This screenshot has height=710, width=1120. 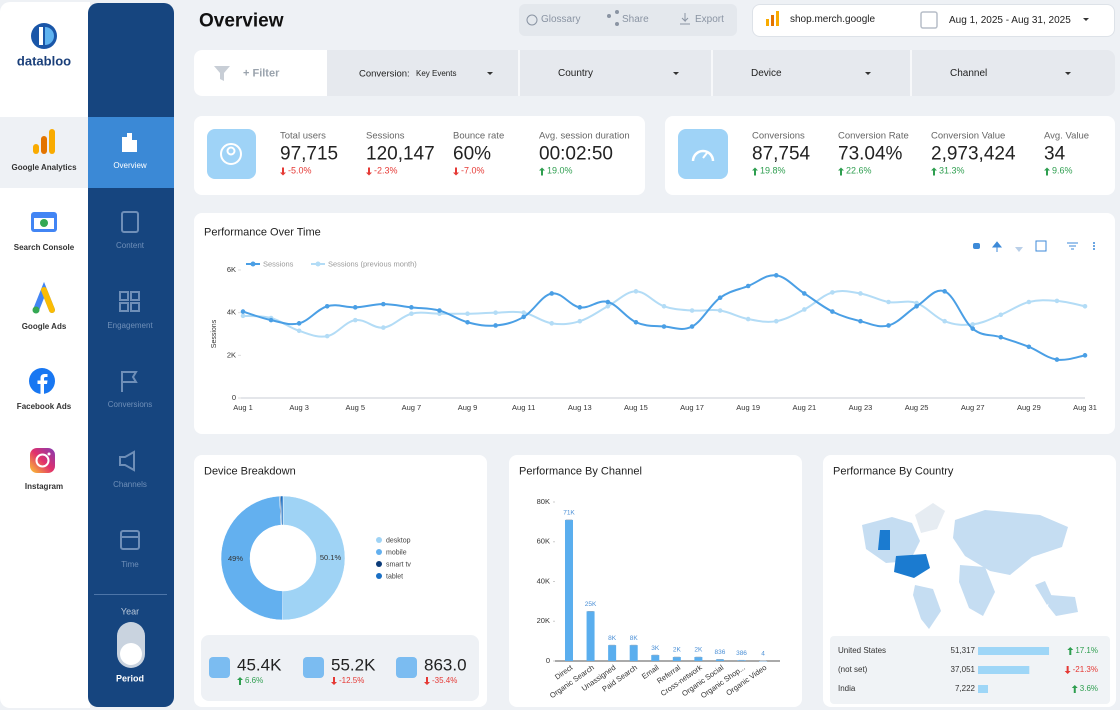 I want to click on nav-item: Channels, so click(x=130, y=485).